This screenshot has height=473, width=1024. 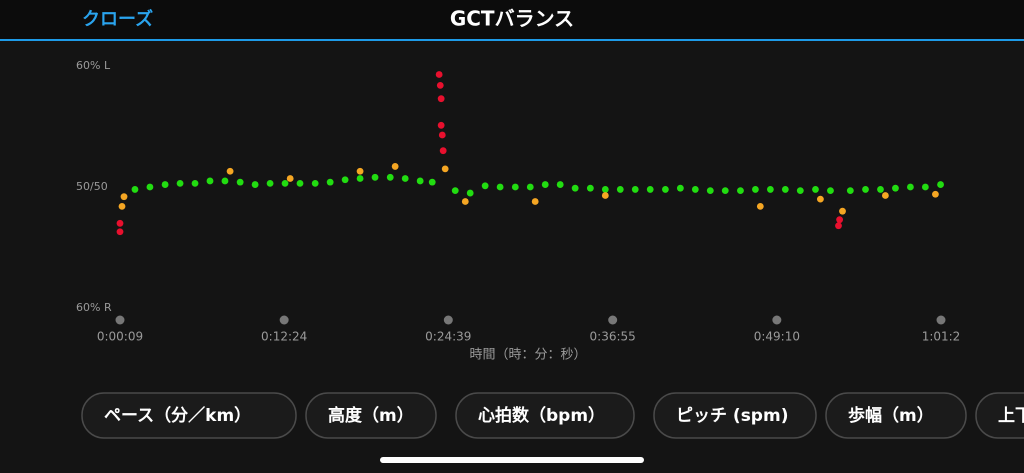 What do you see at coordinates (1011, 416) in the screenshot?
I see `button-label: 上下` at bounding box center [1011, 416].